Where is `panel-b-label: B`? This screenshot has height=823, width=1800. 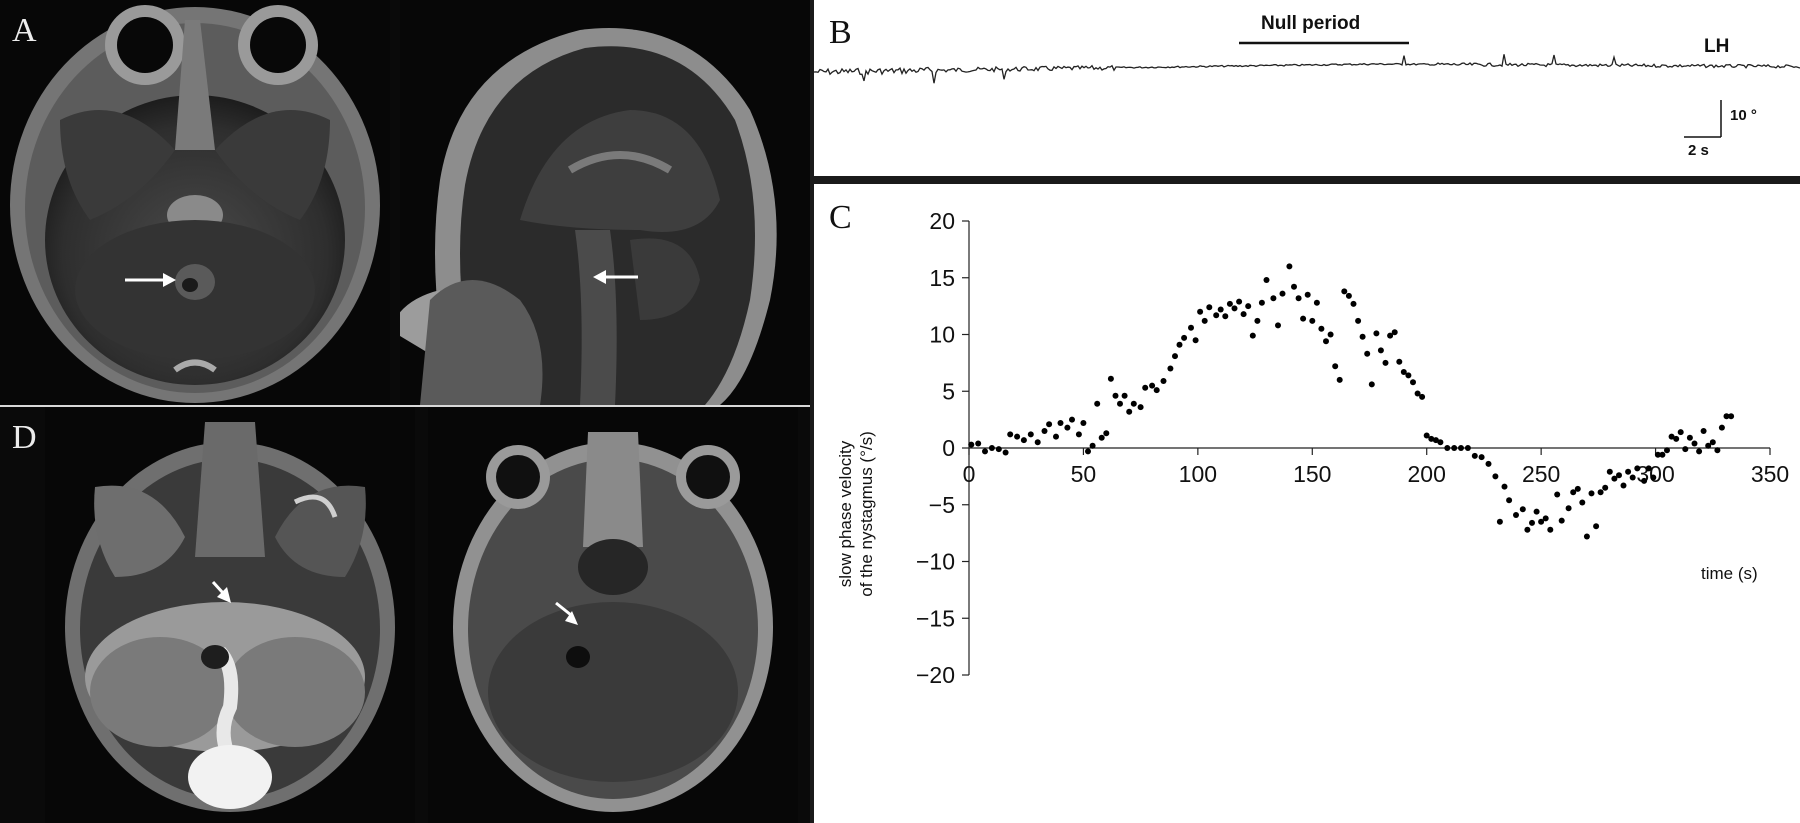
panel-b-label: B is located at coordinates (840, 32).